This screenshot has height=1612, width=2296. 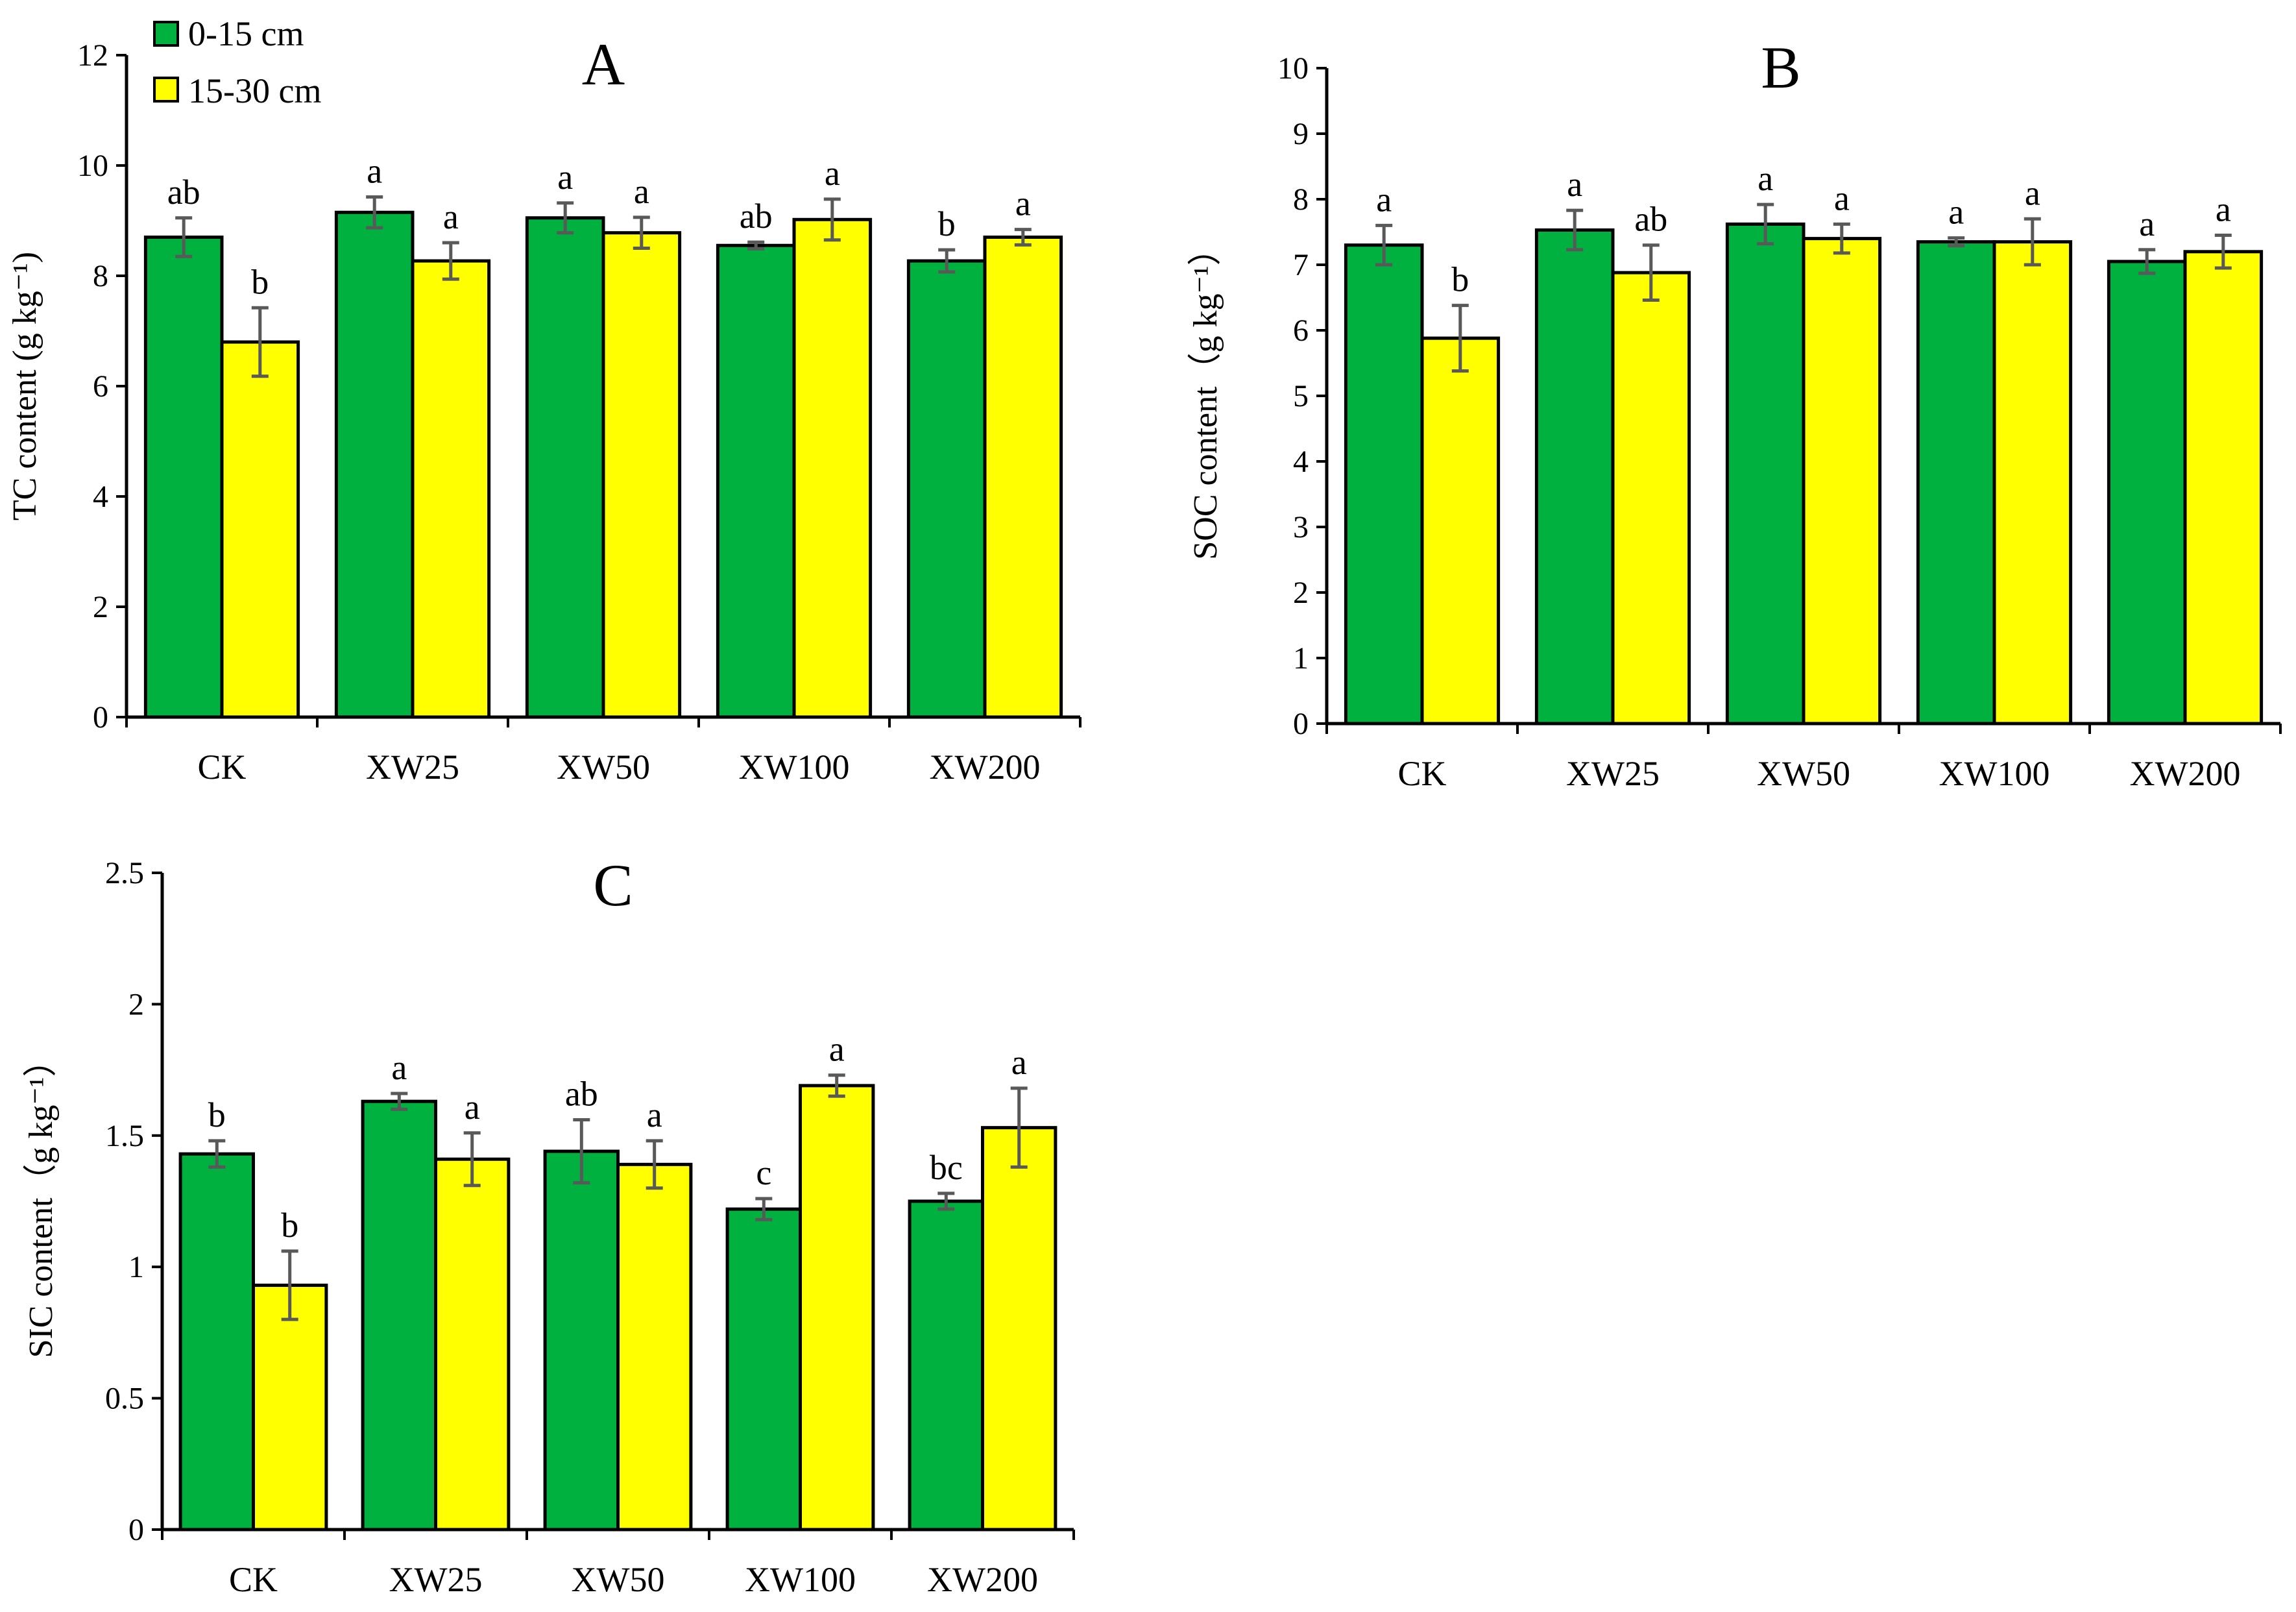 I want to click on y-tick-label: 9, so click(x=1301, y=134).